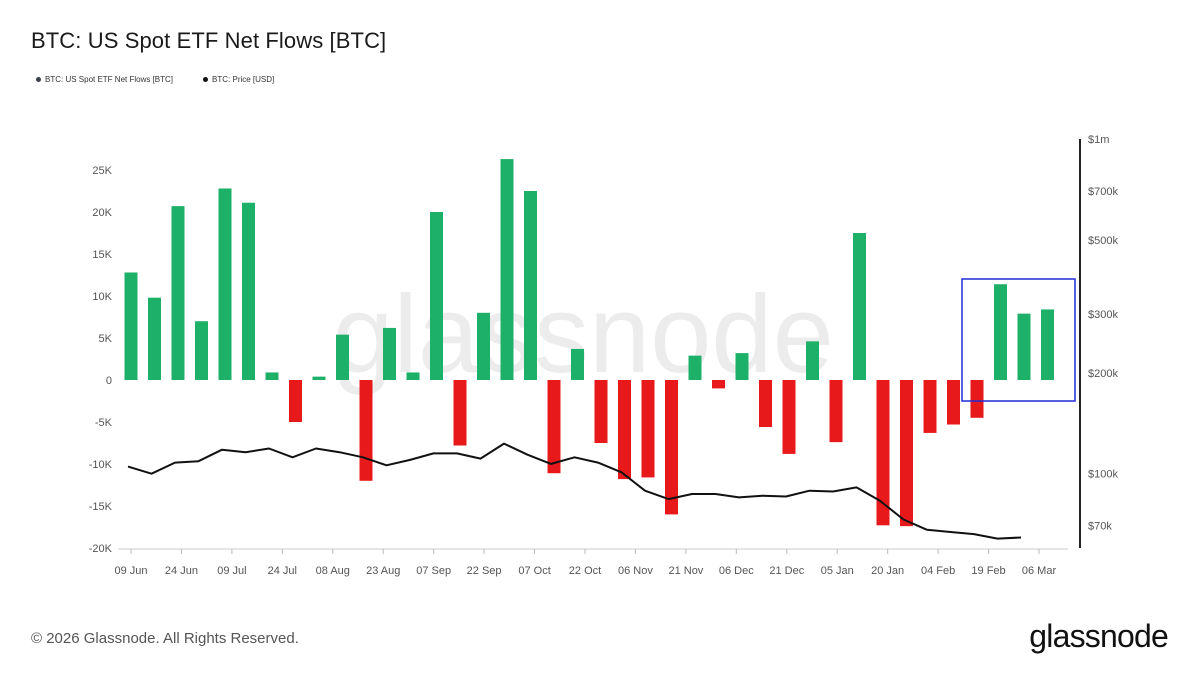 The image size is (1200, 675). What do you see at coordinates (736, 571) in the screenshot?
I see `x-tick-label: 06 Dec` at bounding box center [736, 571].